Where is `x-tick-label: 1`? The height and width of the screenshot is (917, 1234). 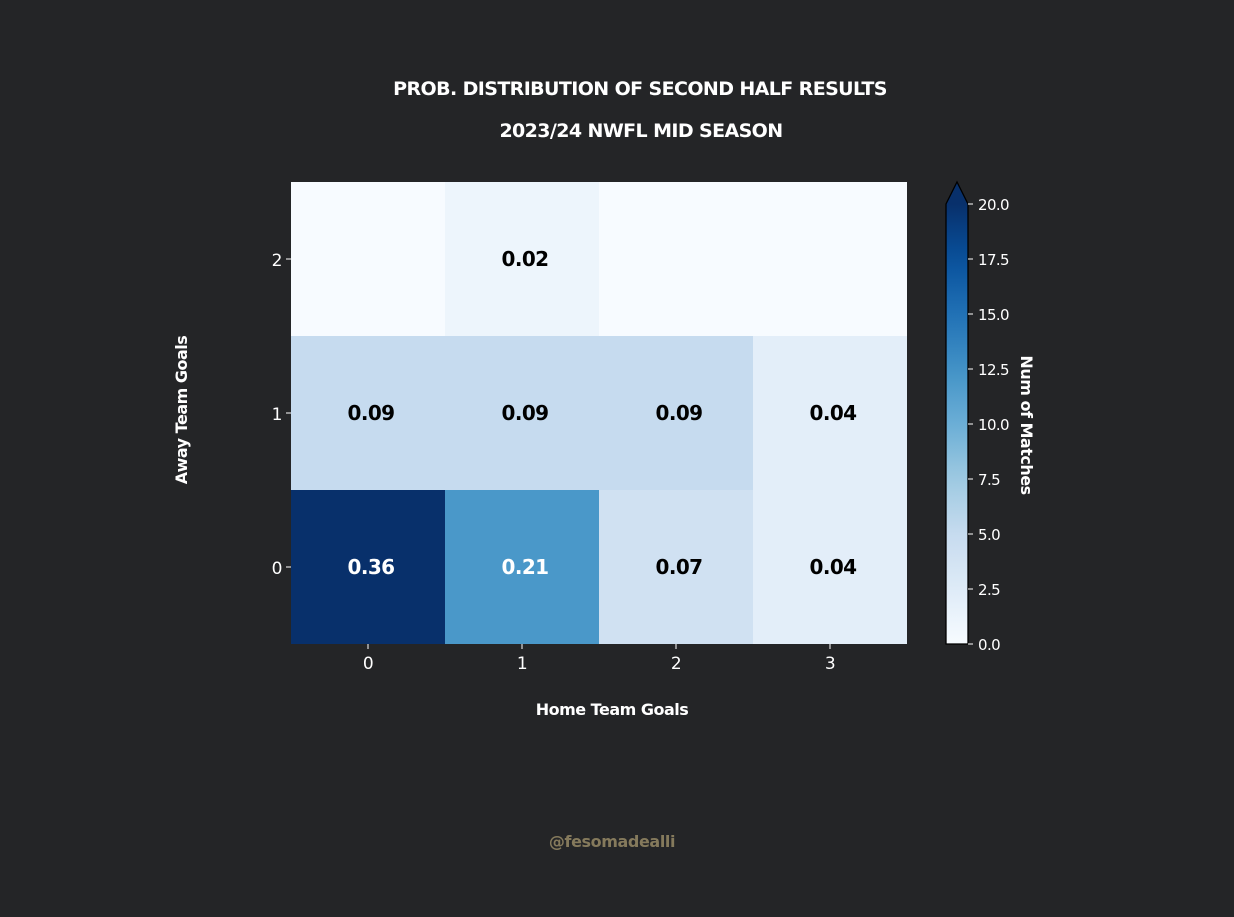
x-tick-label: 1 is located at coordinates (522, 664).